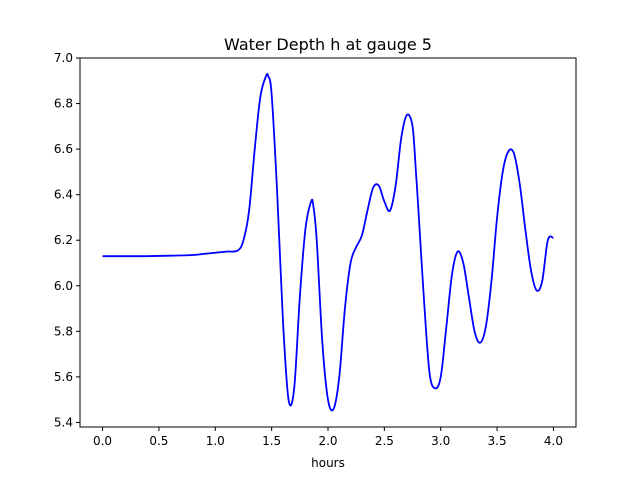 The height and width of the screenshot is (480, 640). Describe the element at coordinates (63, 195) in the screenshot. I see `y-tick-label: 6.4` at that location.